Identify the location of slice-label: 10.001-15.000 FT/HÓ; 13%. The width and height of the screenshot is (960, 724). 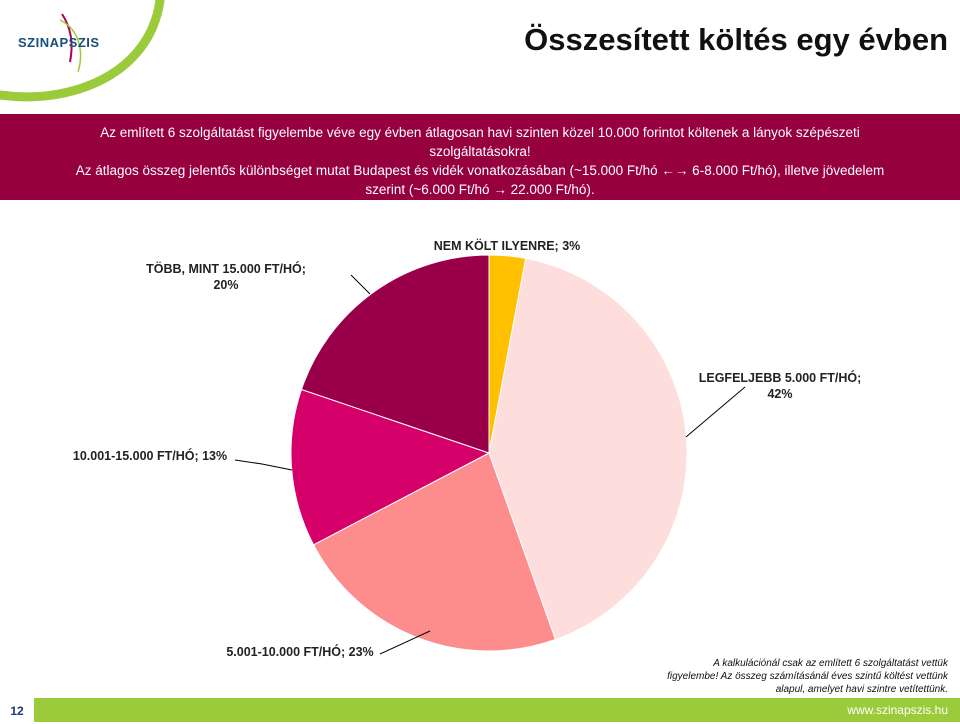
(150, 455).